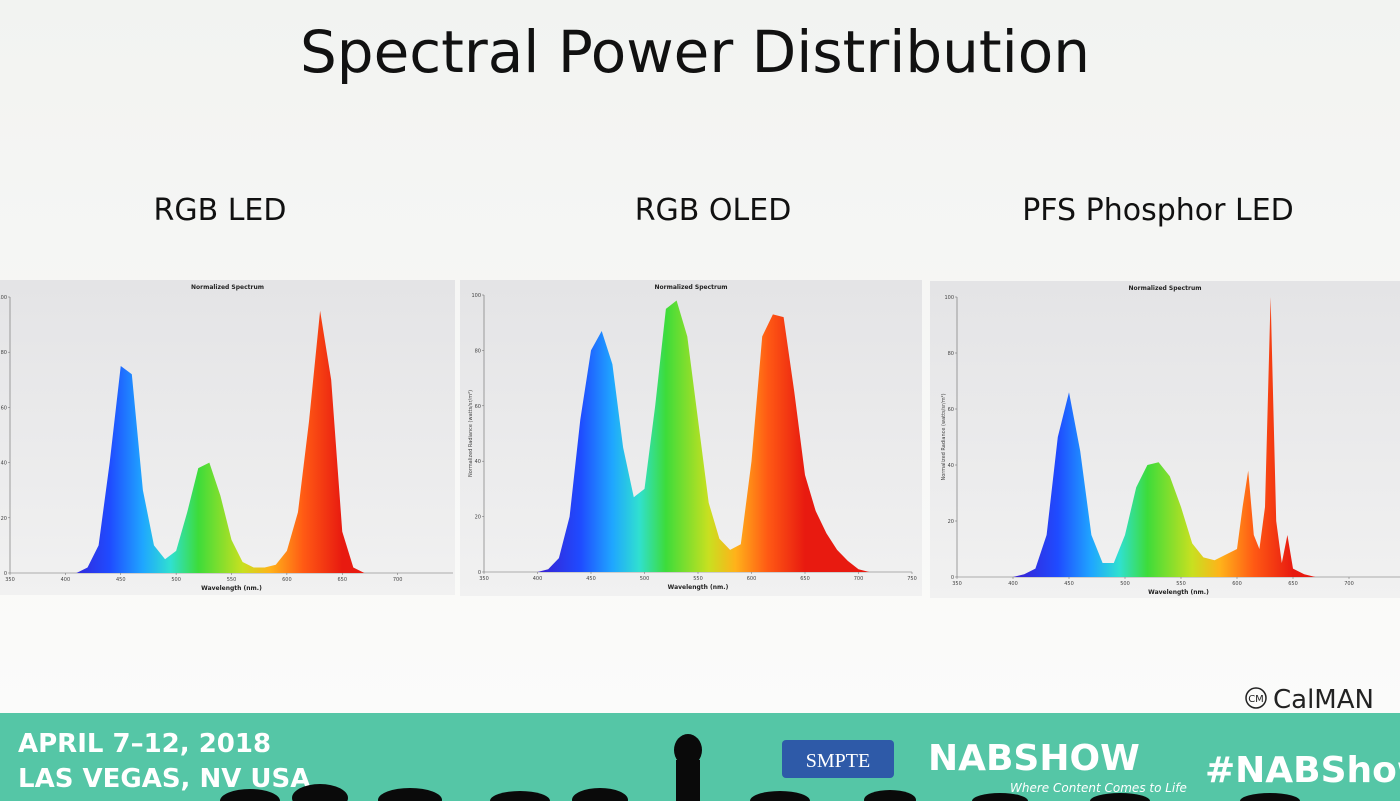 The width and height of the screenshot is (1400, 801). I want to click on nab-tagline: Where Content Comes to Life, so click(1098, 788).